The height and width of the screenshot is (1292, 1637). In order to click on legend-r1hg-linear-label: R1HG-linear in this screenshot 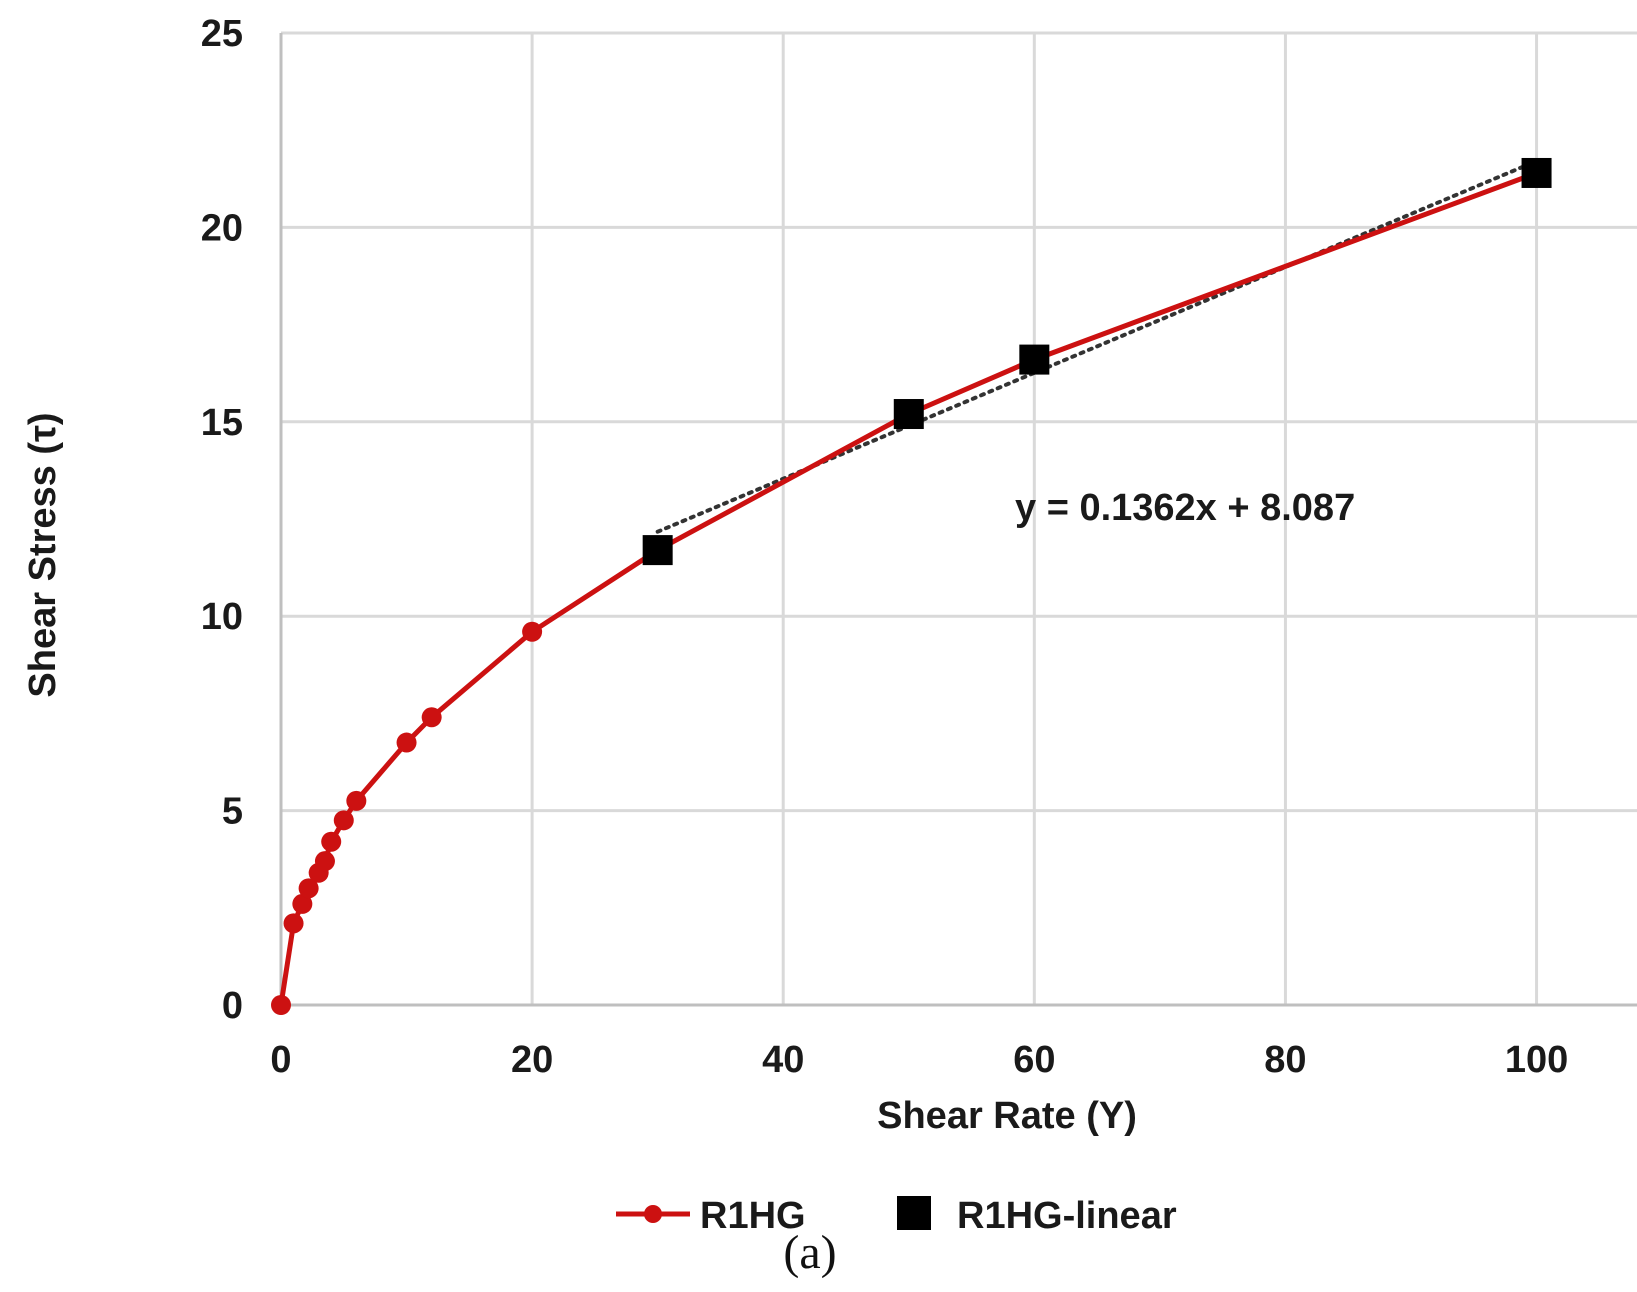, I will do `click(1067, 1216)`.